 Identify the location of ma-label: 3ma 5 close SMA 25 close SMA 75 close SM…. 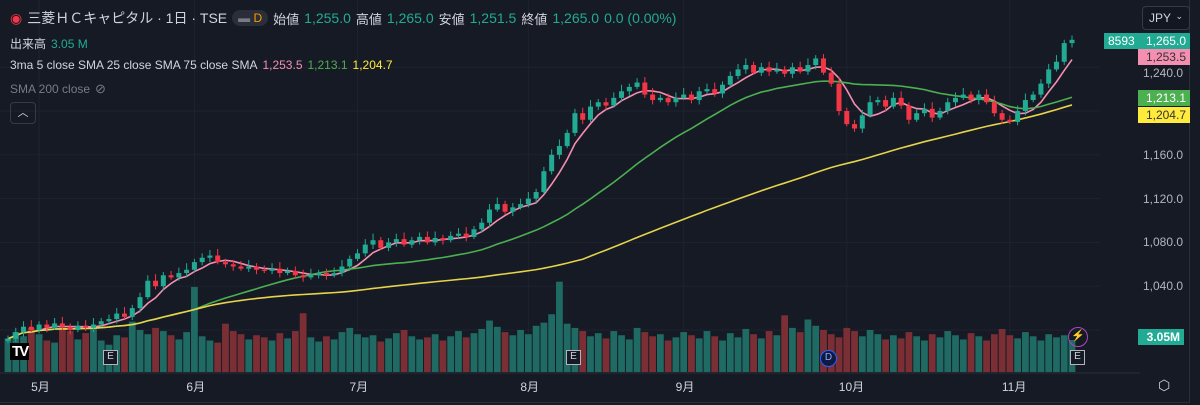
(134, 65).